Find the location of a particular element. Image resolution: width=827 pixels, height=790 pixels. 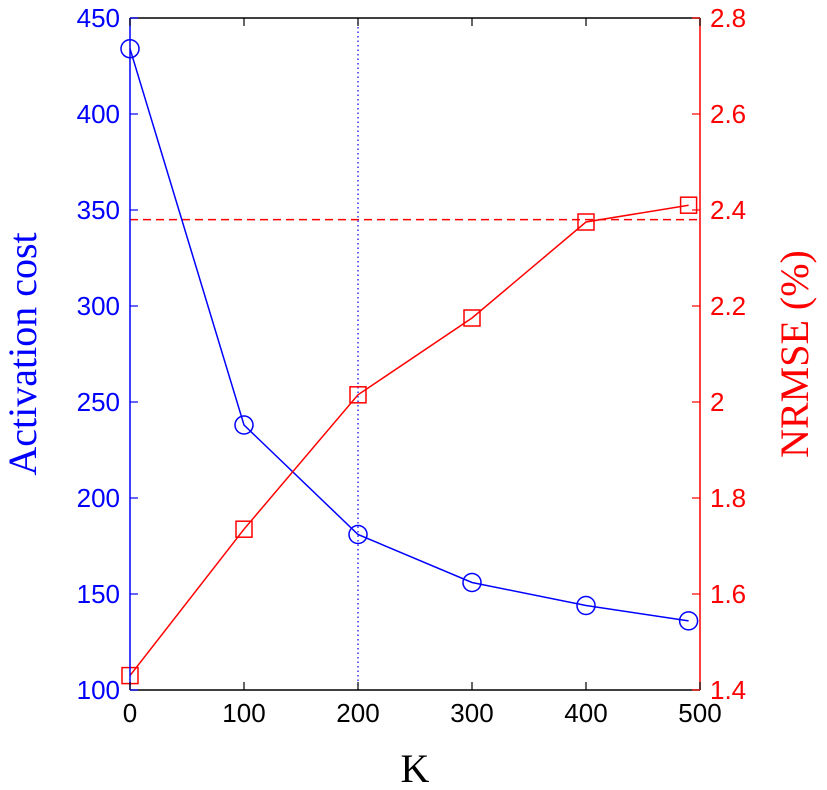

right-y-tick-label: 2.2 is located at coordinates (728, 306).